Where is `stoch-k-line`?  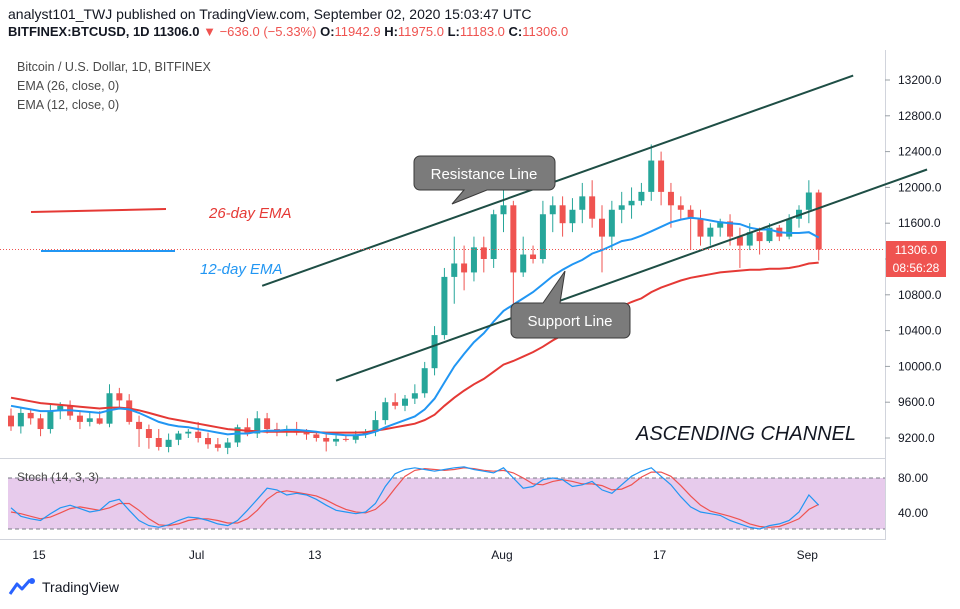 stoch-k-line is located at coordinates (415, 498).